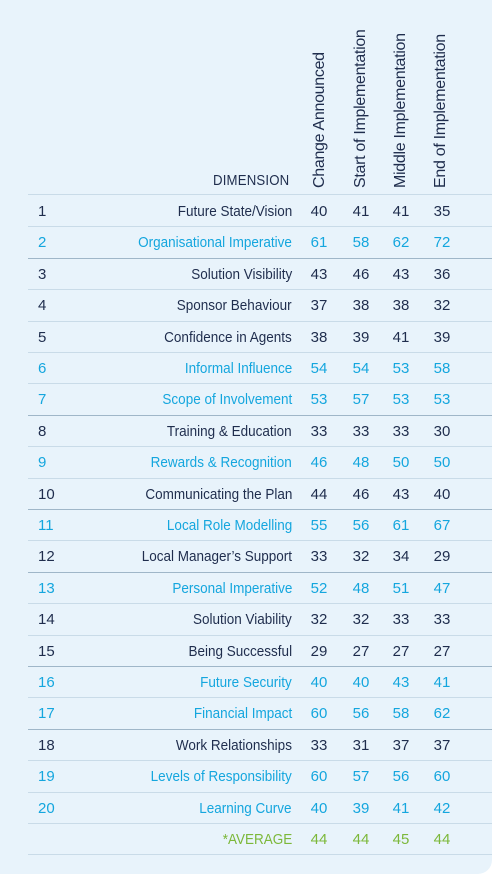 The image size is (496, 879). Describe the element at coordinates (242, 713) in the screenshot. I see `dimension-name: Financial Impact` at that location.